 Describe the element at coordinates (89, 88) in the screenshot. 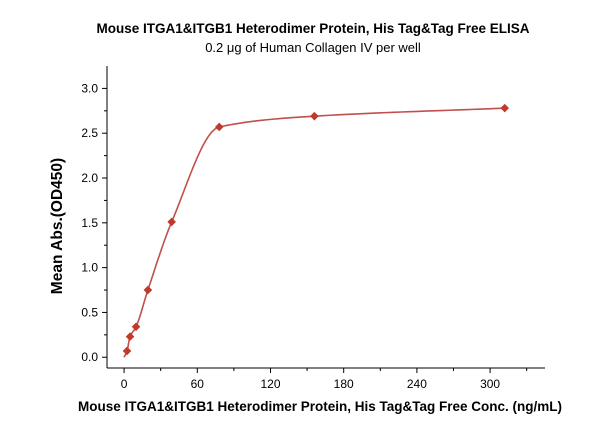

I see `y-tick-label: 3.0` at that location.